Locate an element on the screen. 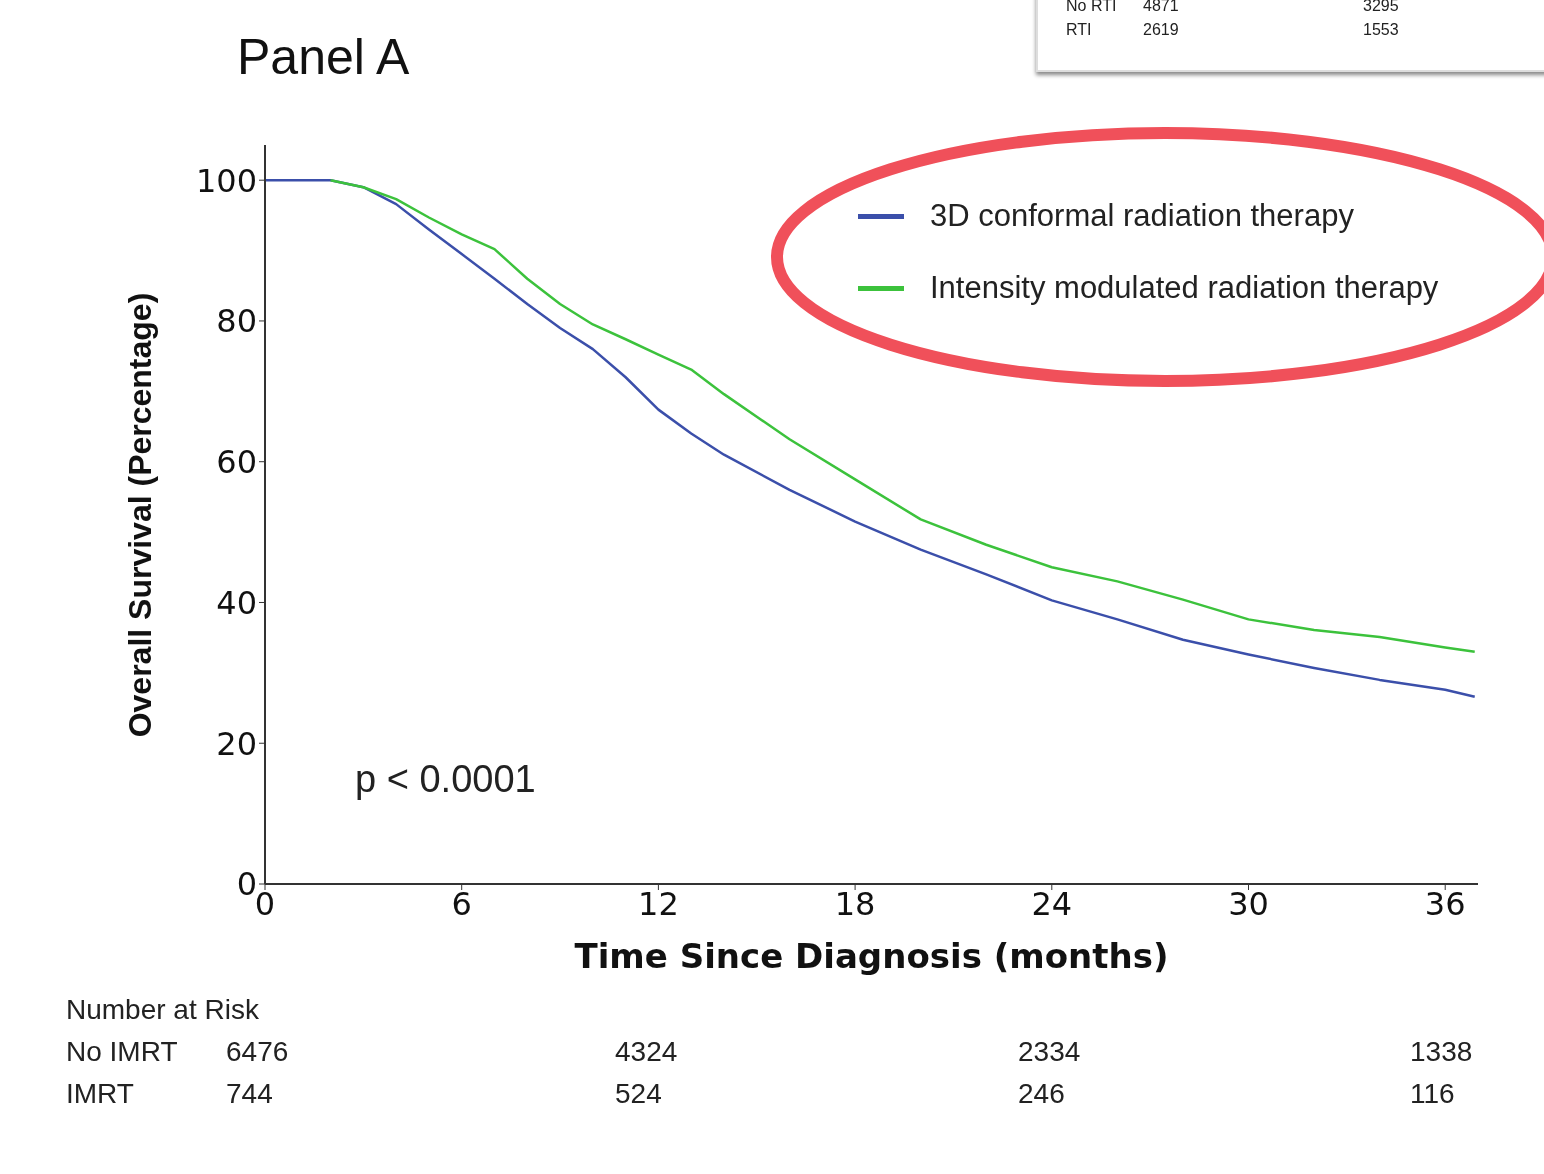 The width and height of the screenshot is (1544, 1174). text: 1553 is located at coordinates (1381, 29).